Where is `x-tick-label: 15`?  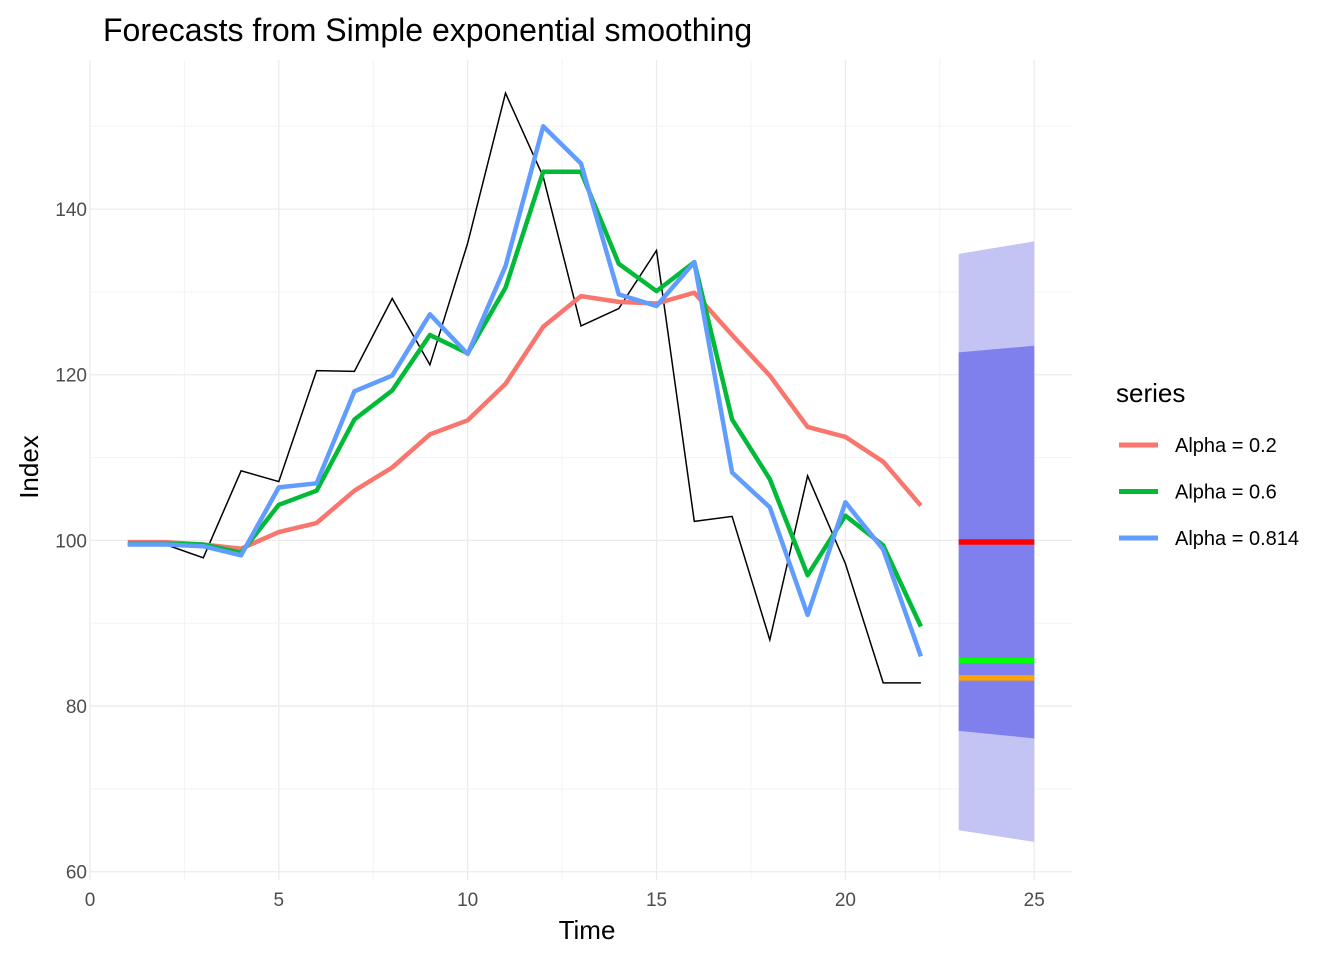 x-tick-label: 15 is located at coordinates (656, 900).